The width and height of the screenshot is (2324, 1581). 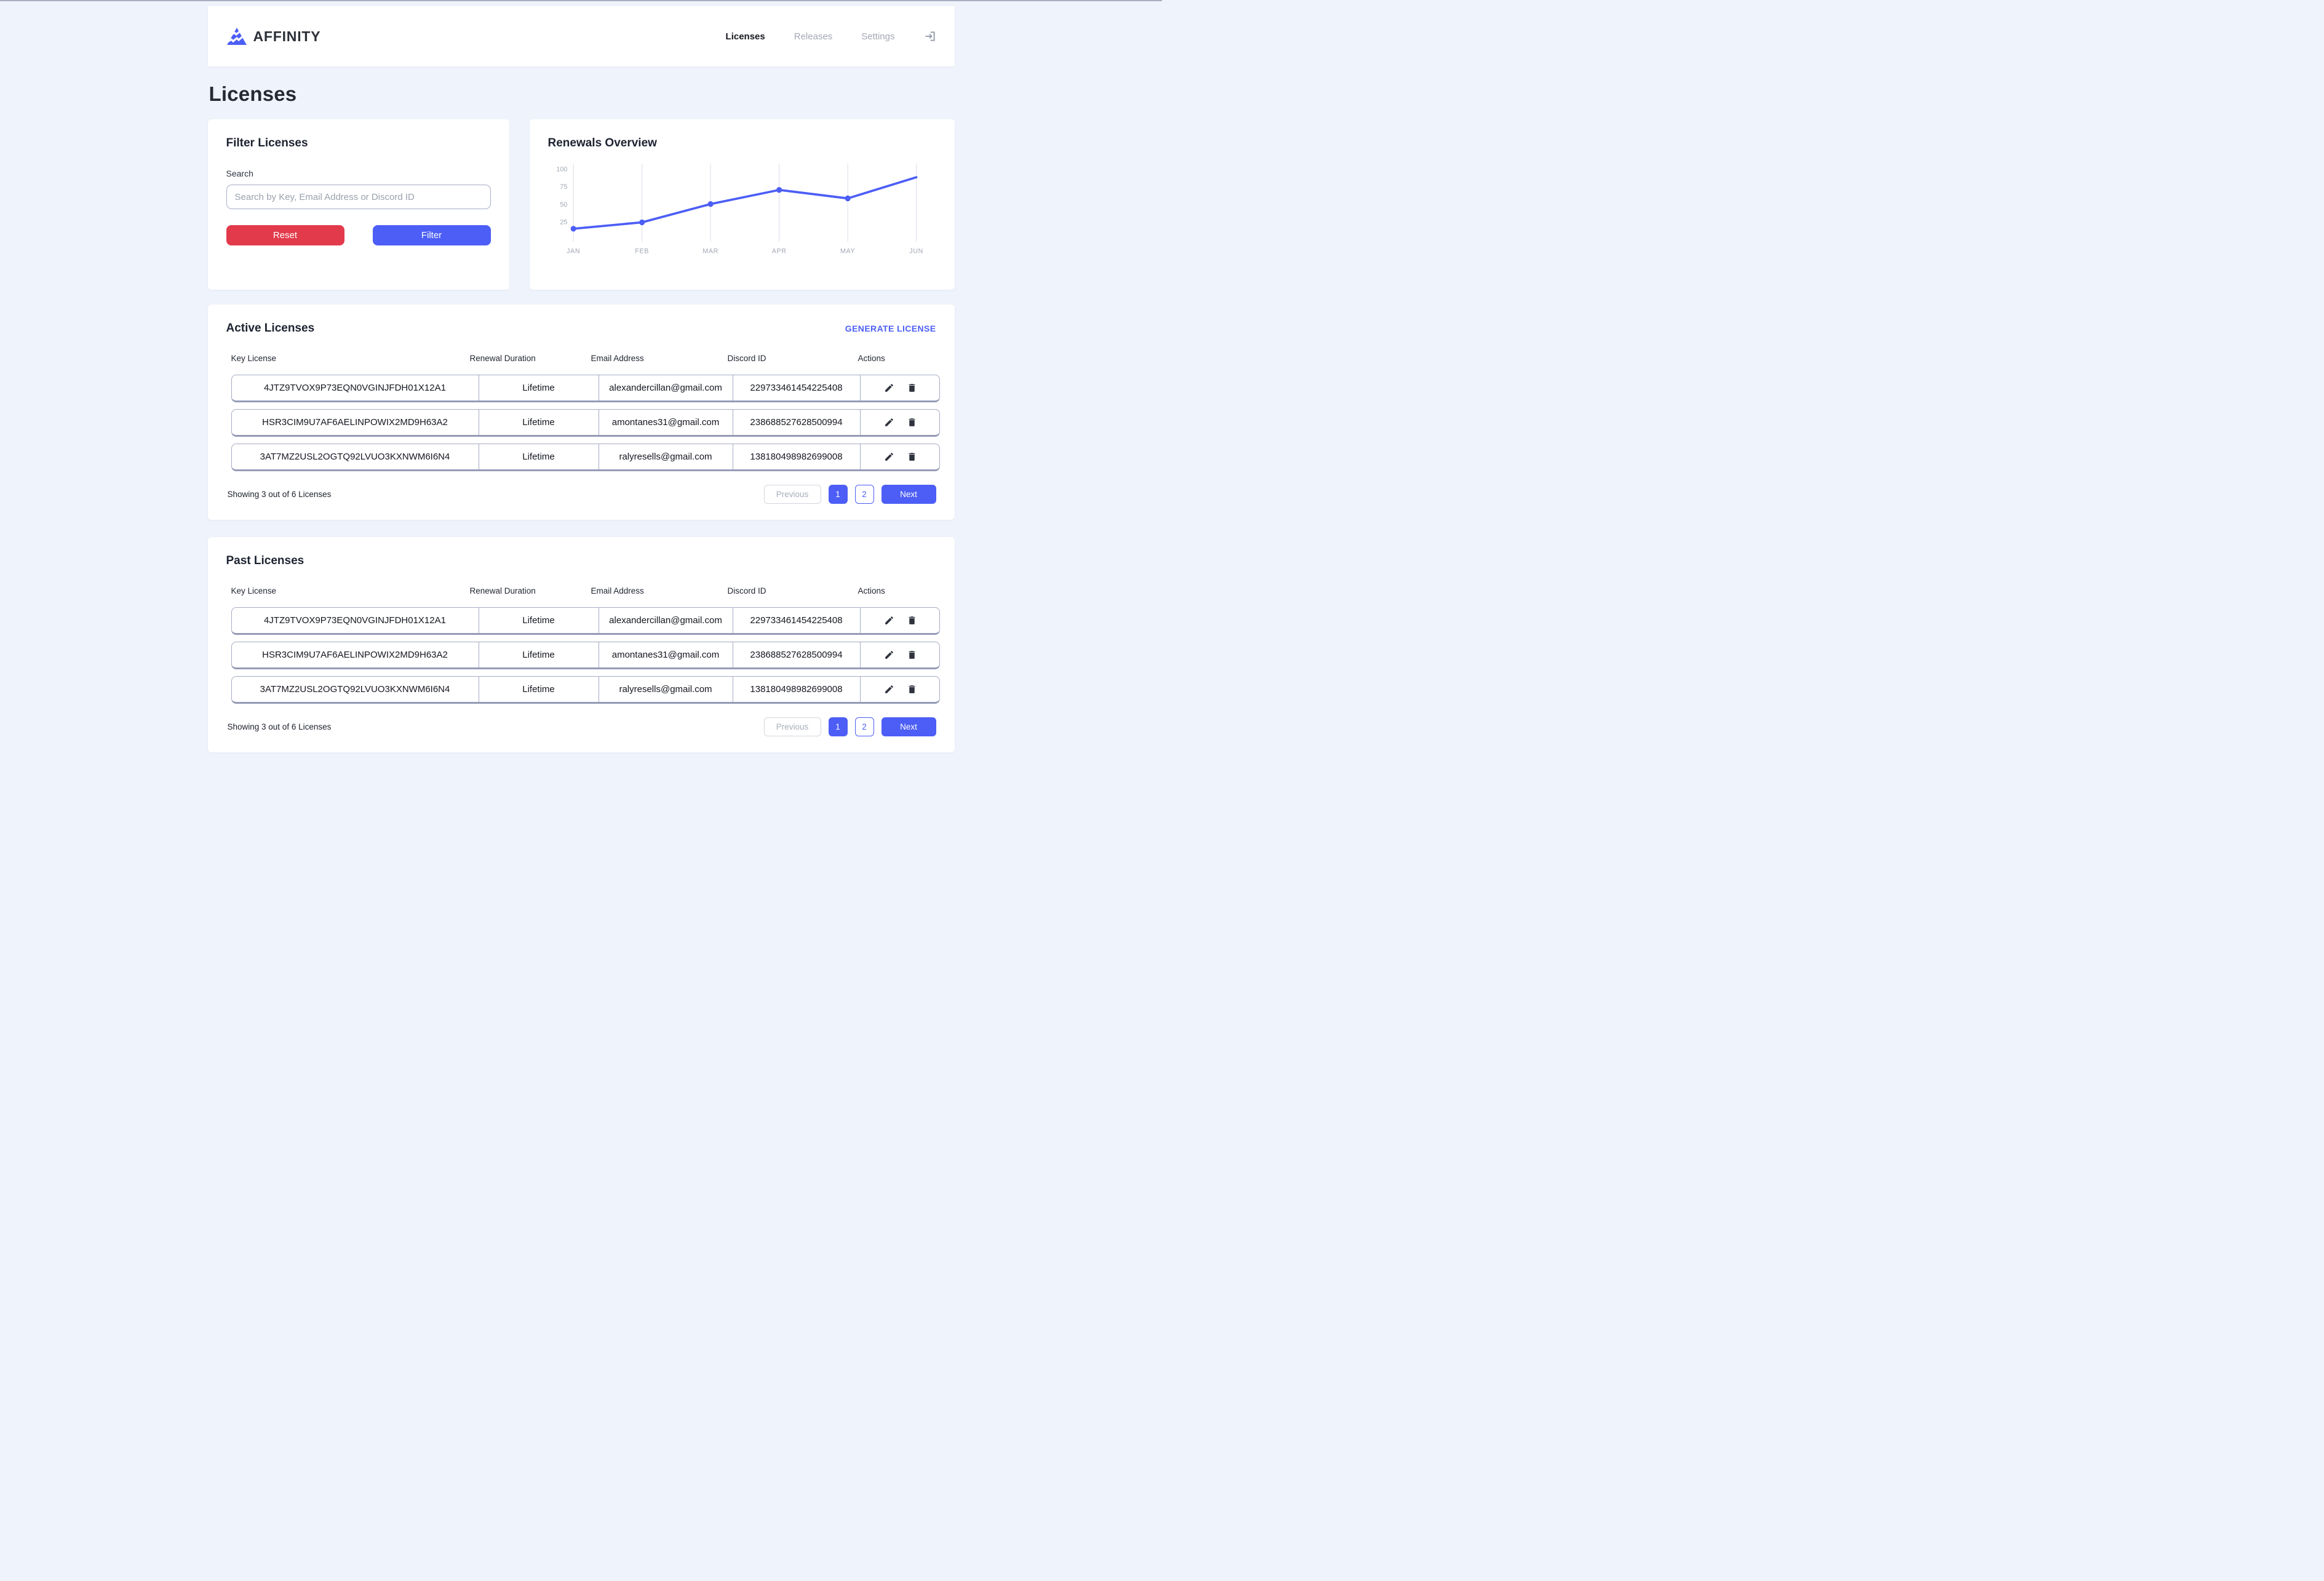 What do you see at coordinates (710, 251) in the screenshot?
I see `svg-text: MAR` at bounding box center [710, 251].